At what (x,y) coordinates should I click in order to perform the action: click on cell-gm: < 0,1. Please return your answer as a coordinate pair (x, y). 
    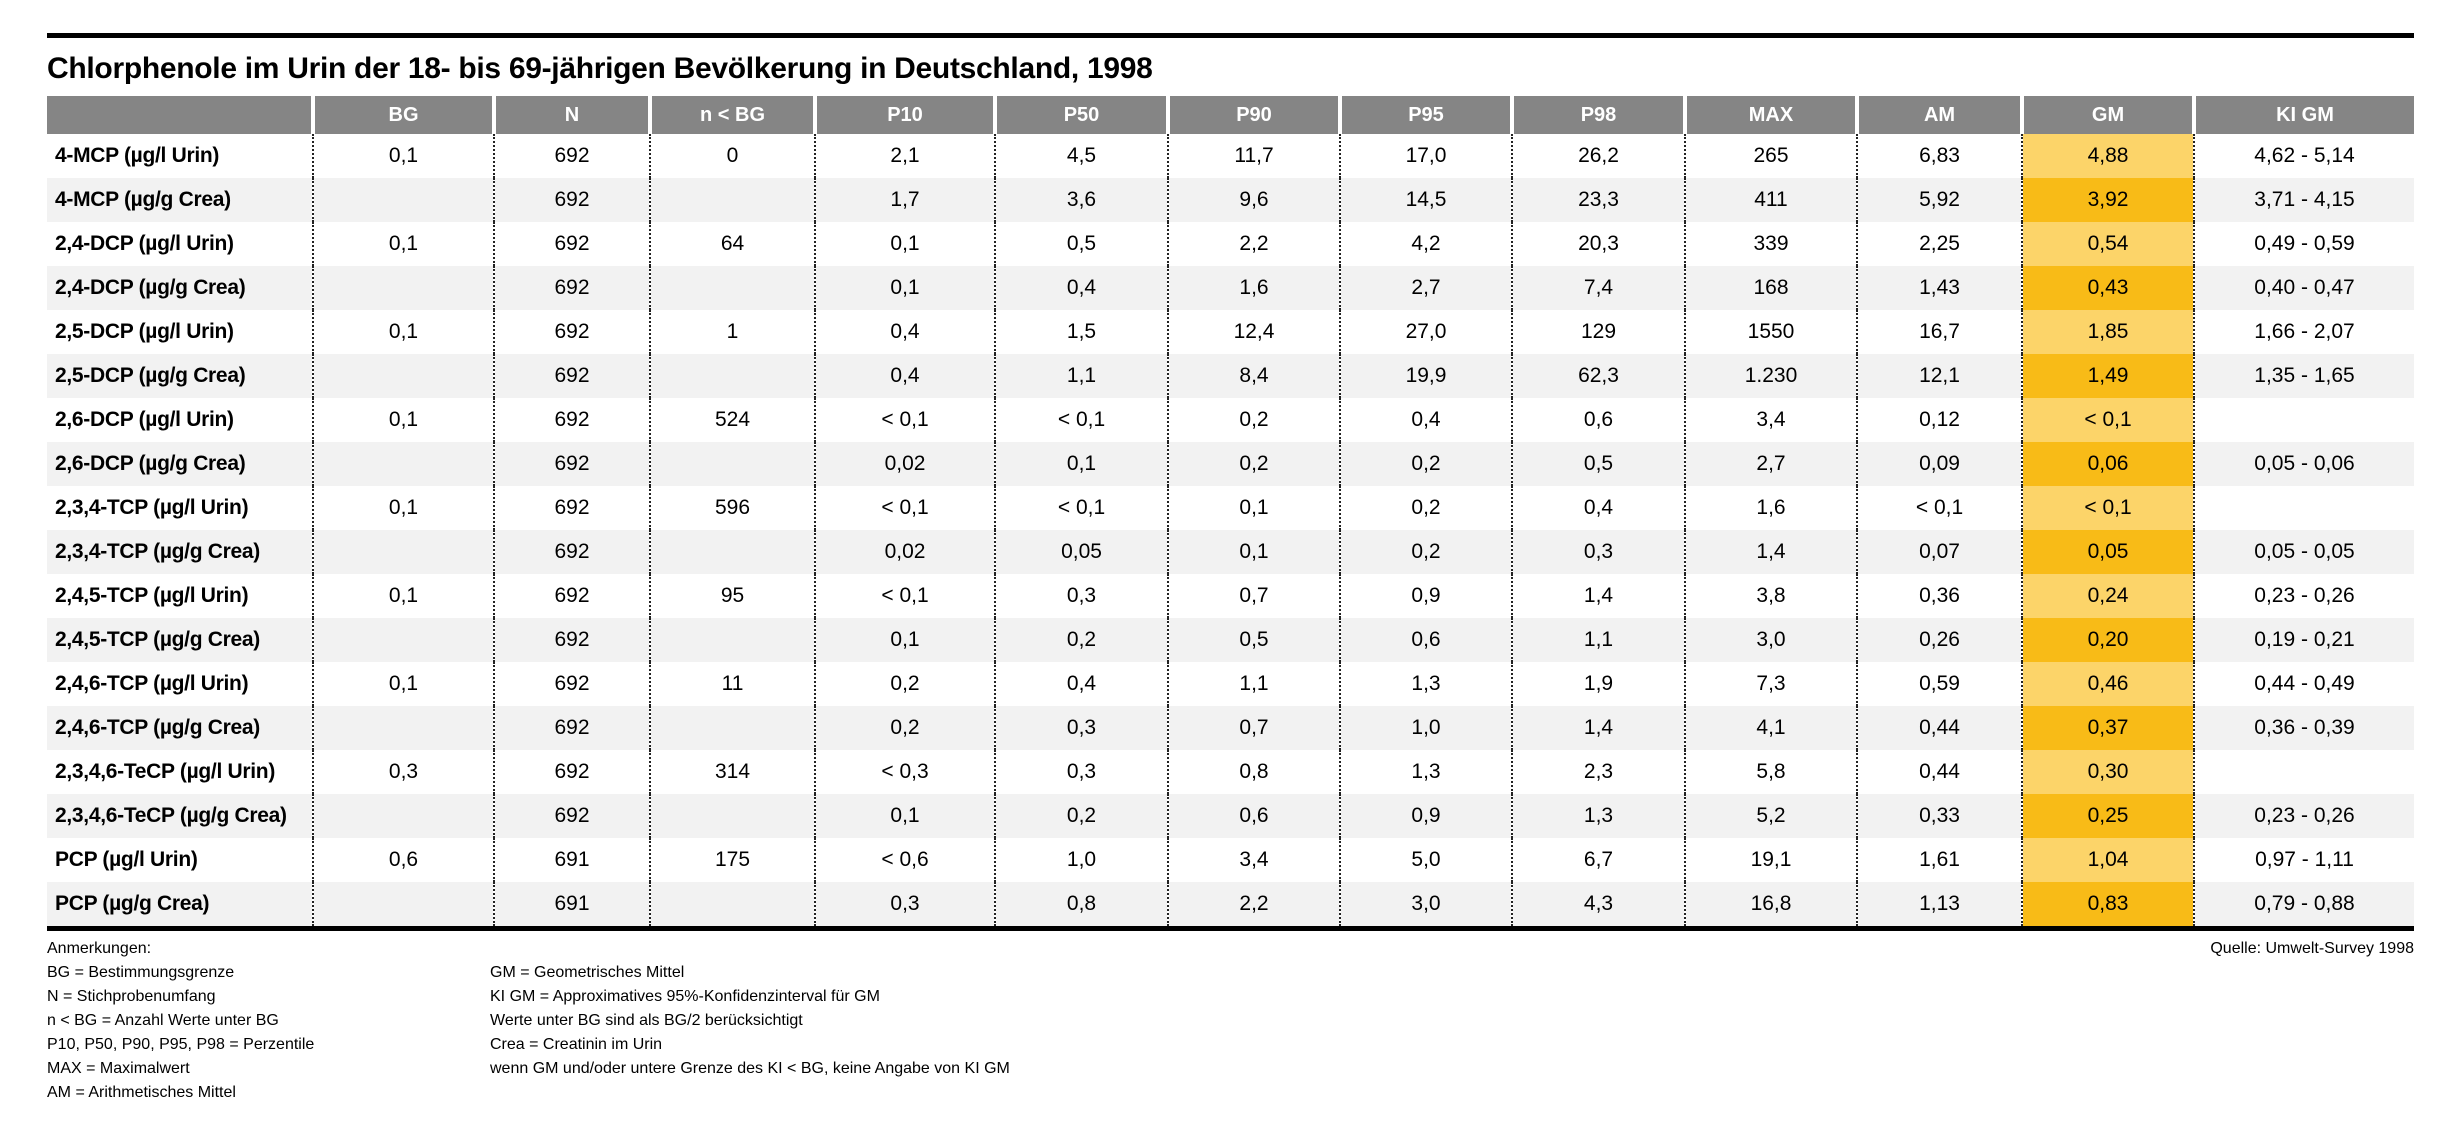
    Looking at the image, I should click on (2107, 420).